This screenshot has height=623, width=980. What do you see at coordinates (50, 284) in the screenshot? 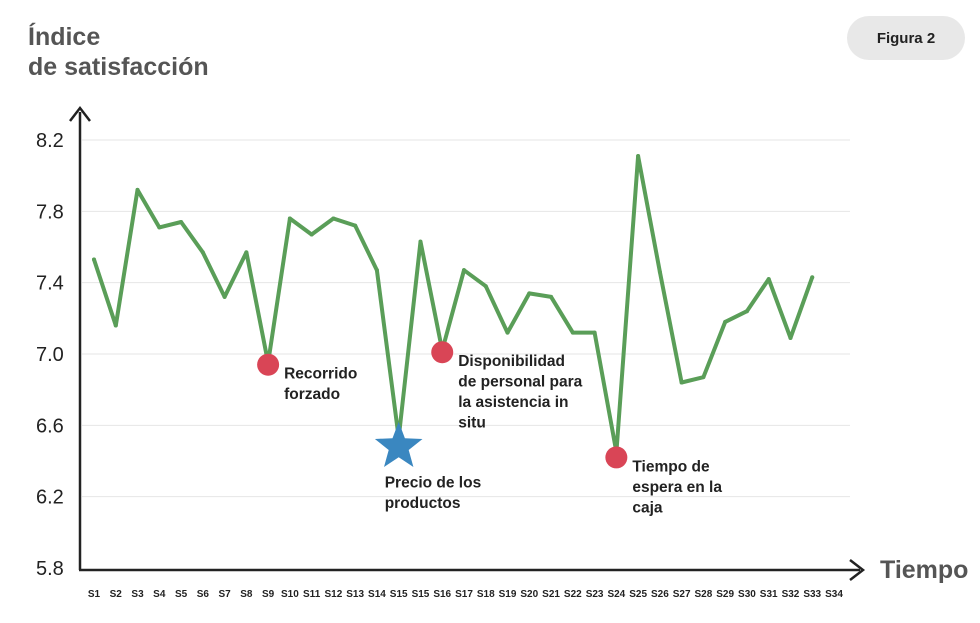
I see `y-tick-label: 7.4` at bounding box center [50, 284].